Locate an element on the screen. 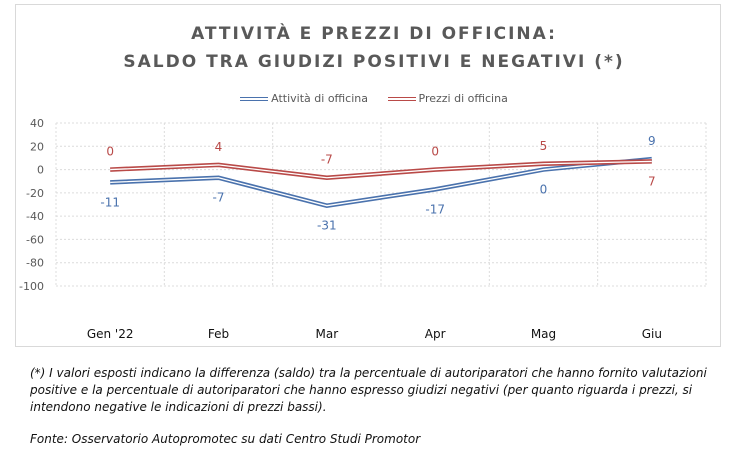 This screenshot has height=458, width=748. y-tick-label: -60 is located at coordinates (35, 239).